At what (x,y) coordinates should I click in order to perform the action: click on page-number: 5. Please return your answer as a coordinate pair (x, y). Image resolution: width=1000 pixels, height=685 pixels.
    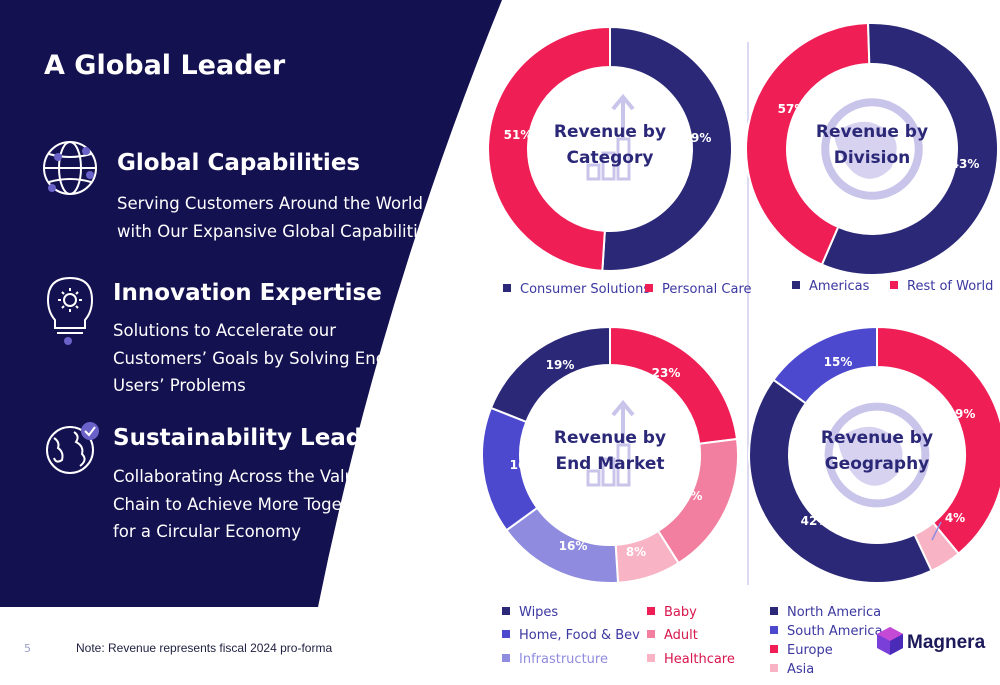
    Looking at the image, I should click on (27, 648).